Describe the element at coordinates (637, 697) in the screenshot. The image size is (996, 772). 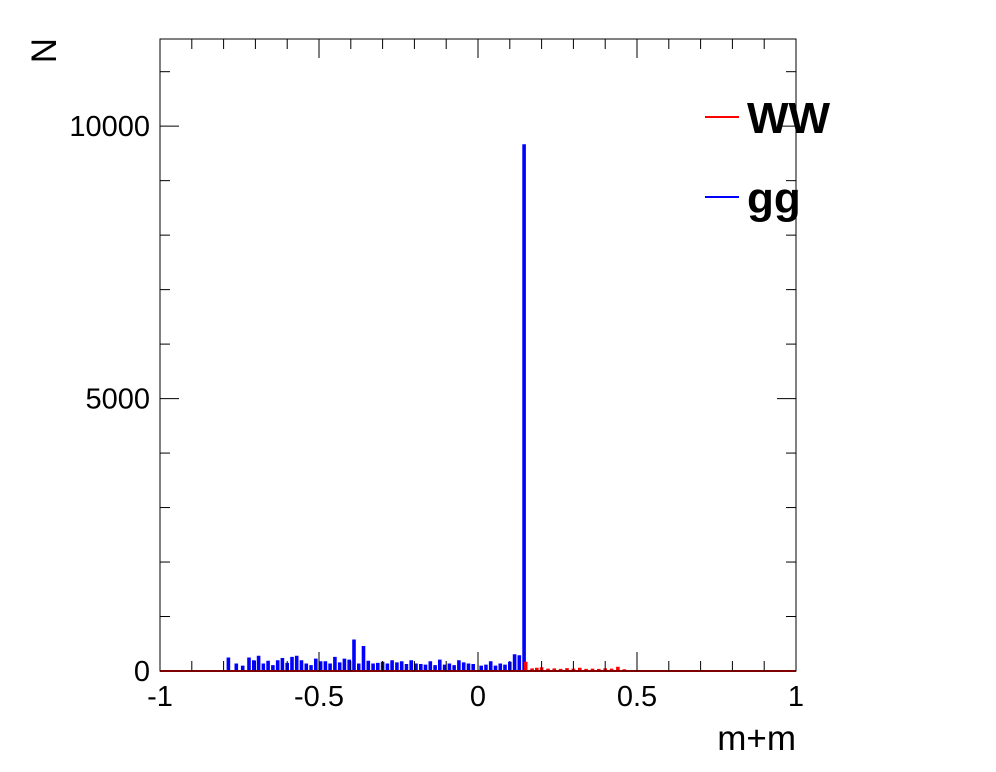
I see `x-tick-label: 0.5` at that location.